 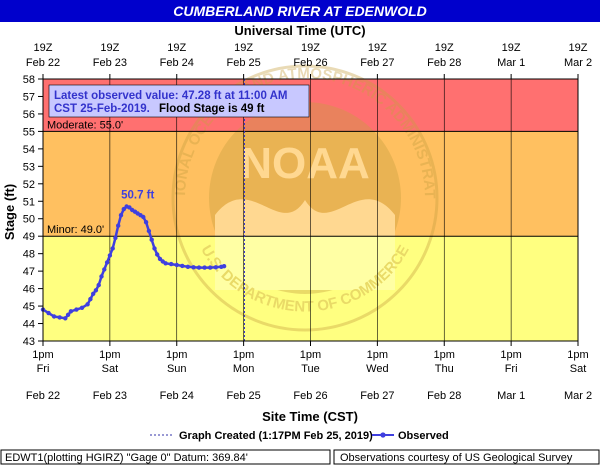 What do you see at coordinates (43, 369) in the screenshot?
I see `x-tick-label-day: Fri` at bounding box center [43, 369].